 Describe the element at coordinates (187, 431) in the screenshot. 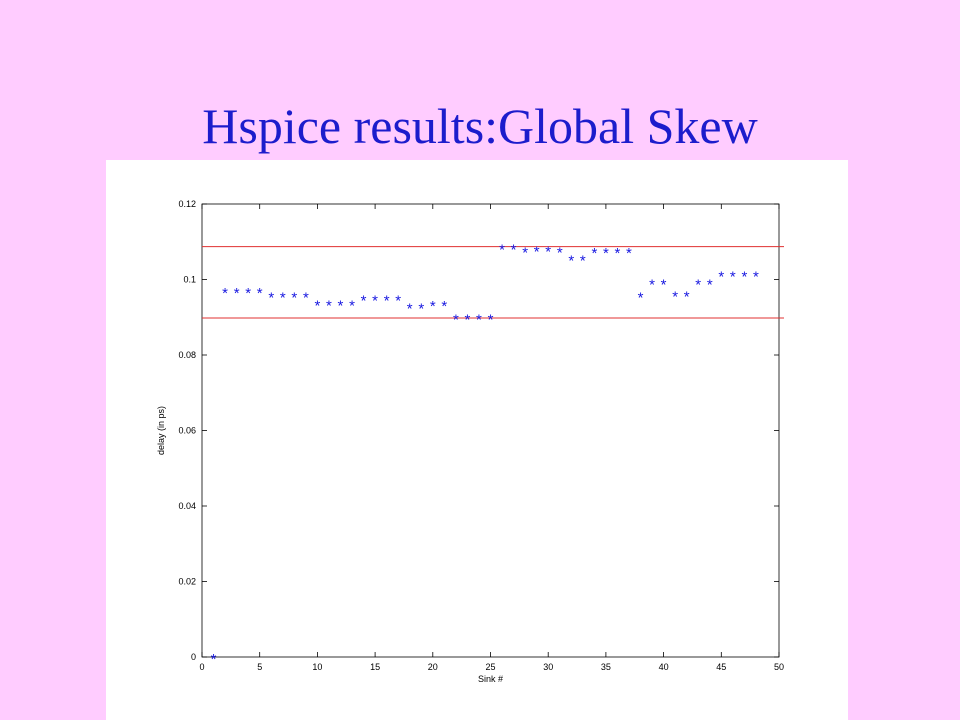

I see `y-tick-label: 0.06` at that location.